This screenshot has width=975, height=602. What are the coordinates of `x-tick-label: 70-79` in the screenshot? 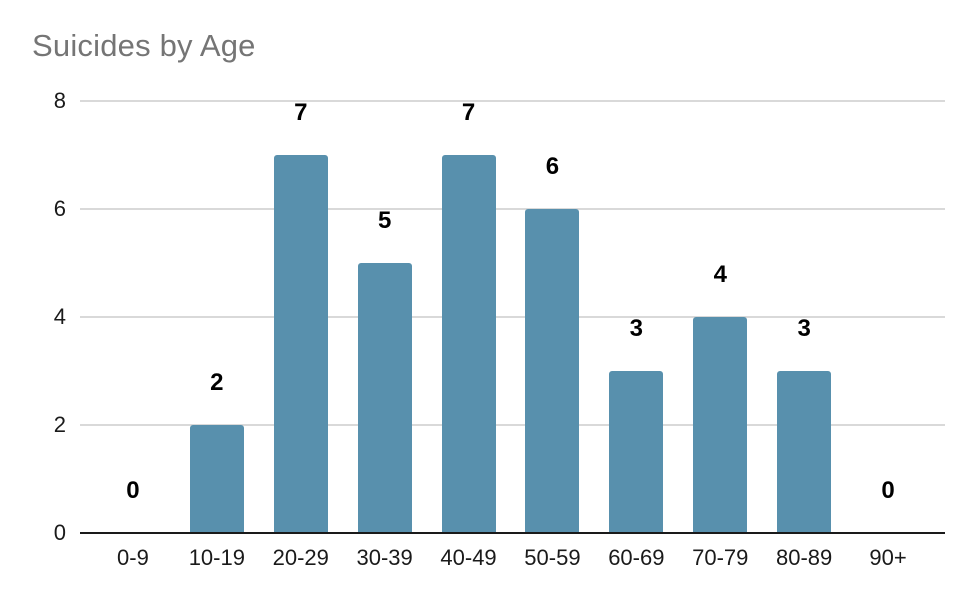 It's located at (720, 557).